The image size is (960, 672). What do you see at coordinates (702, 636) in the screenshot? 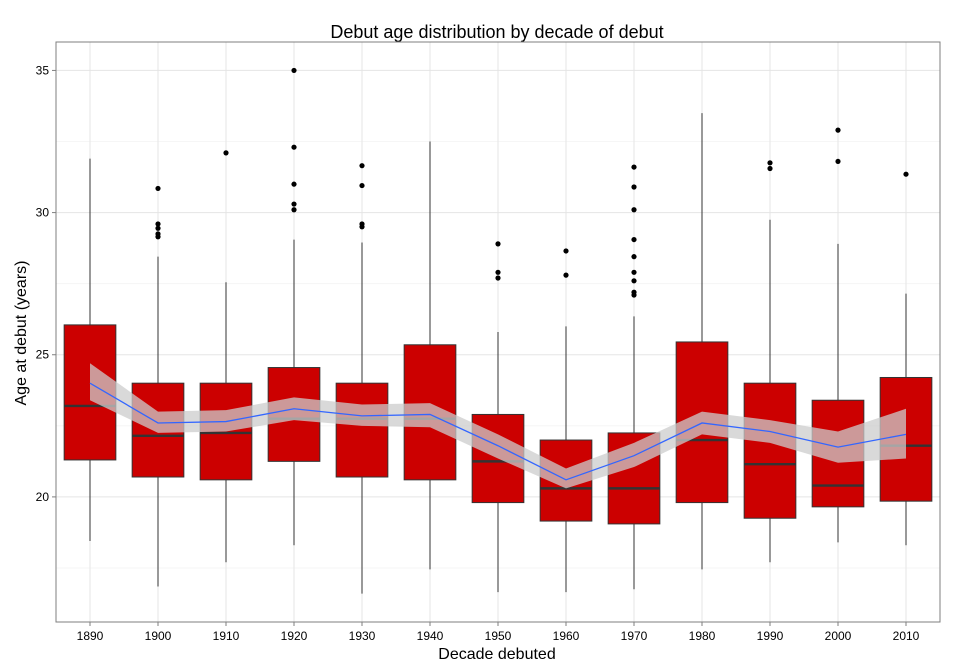
I see `x-tick-label: 1980` at bounding box center [702, 636].